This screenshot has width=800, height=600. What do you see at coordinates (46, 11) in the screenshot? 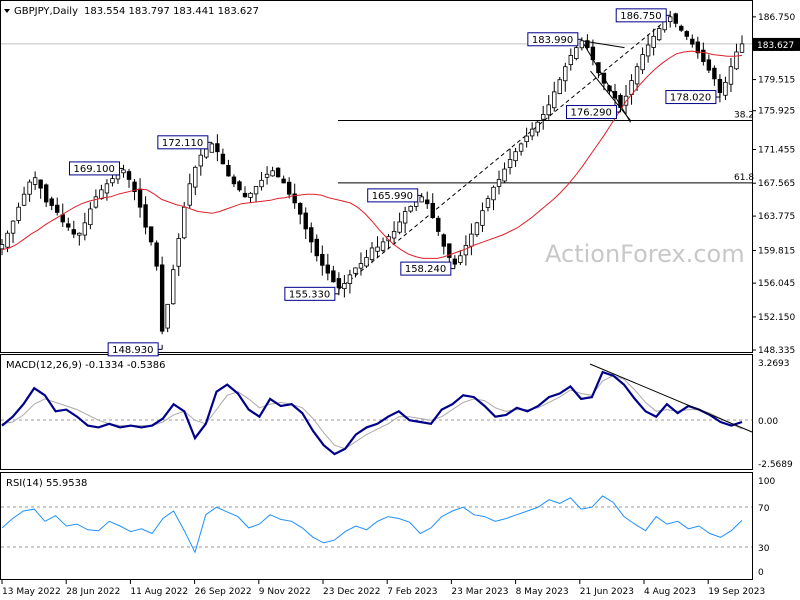
I see `chart-title: GBPJPY,Daily` at bounding box center [46, 11].